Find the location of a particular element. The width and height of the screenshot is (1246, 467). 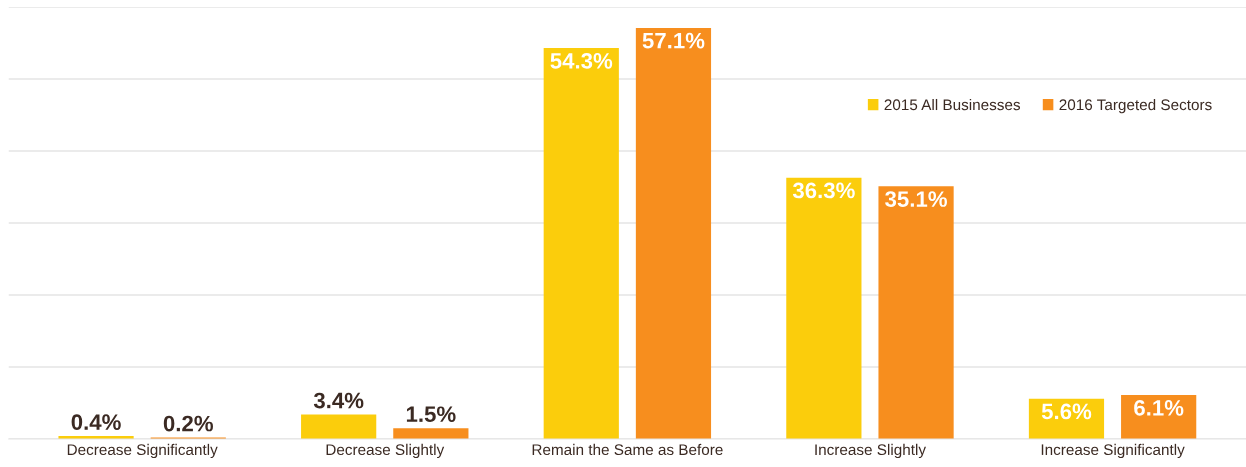

data-label: 57.1% is located at coordinates (673, 40).